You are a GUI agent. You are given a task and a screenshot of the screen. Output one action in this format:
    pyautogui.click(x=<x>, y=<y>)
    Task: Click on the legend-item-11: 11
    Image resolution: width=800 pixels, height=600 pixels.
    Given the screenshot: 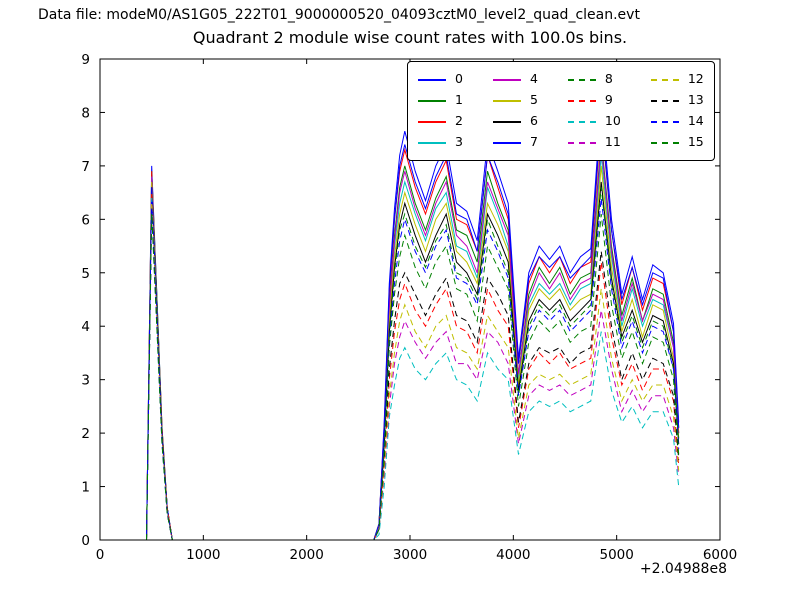 What is the action you would take?
    pyautogui.click(x=594, y=142)
    